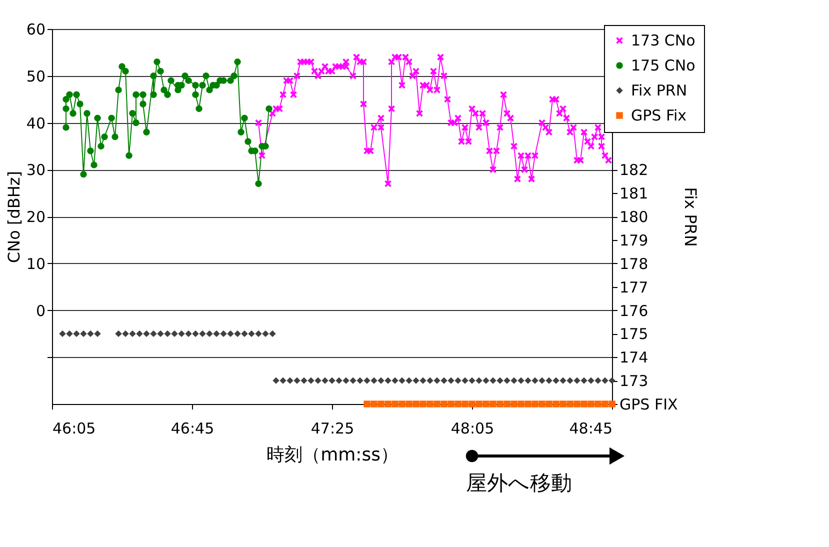 Image resolution: width=829 pixels, height=547 pixels. Describe the element at coordinates (634, 193) in the screenshot. I see `y2-tick-label: 181` at that location.